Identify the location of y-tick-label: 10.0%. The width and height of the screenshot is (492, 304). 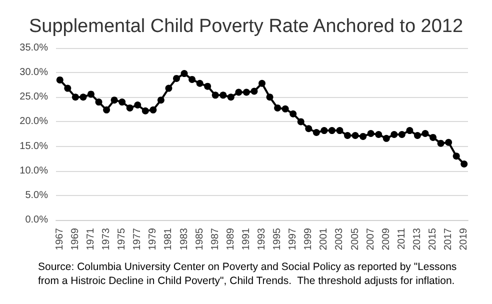
(34, 170).